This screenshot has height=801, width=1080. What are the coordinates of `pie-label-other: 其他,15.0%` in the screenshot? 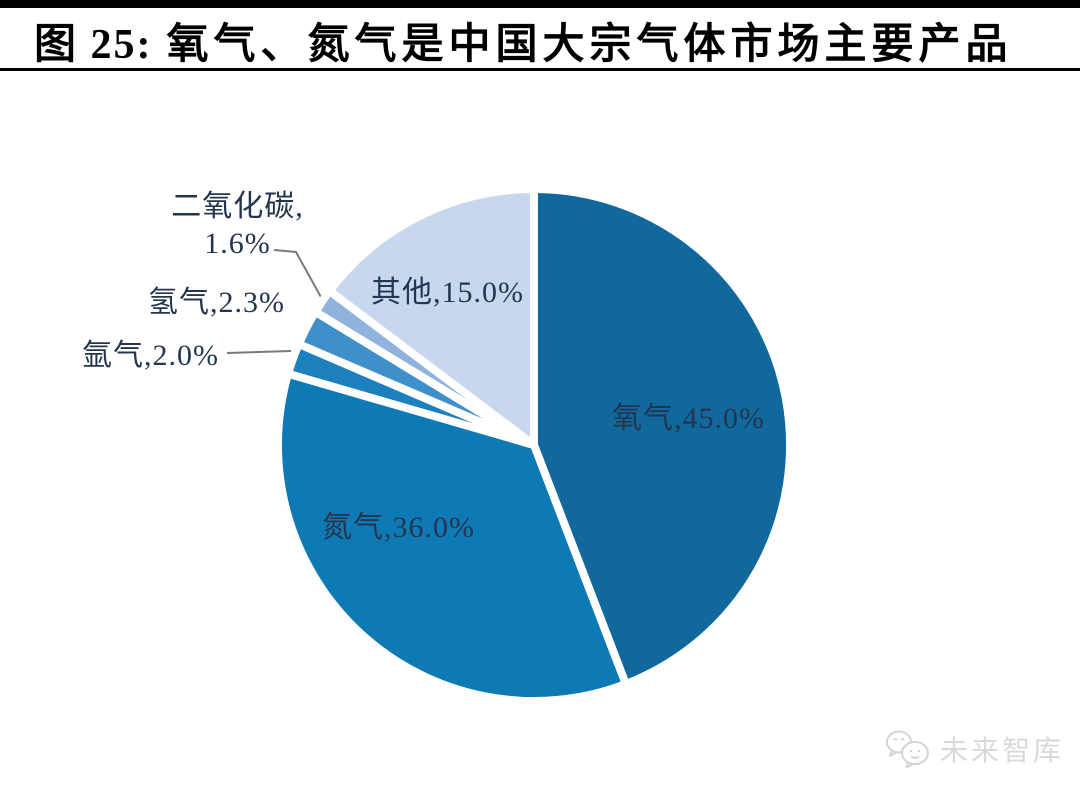 It's located at (447, 292).